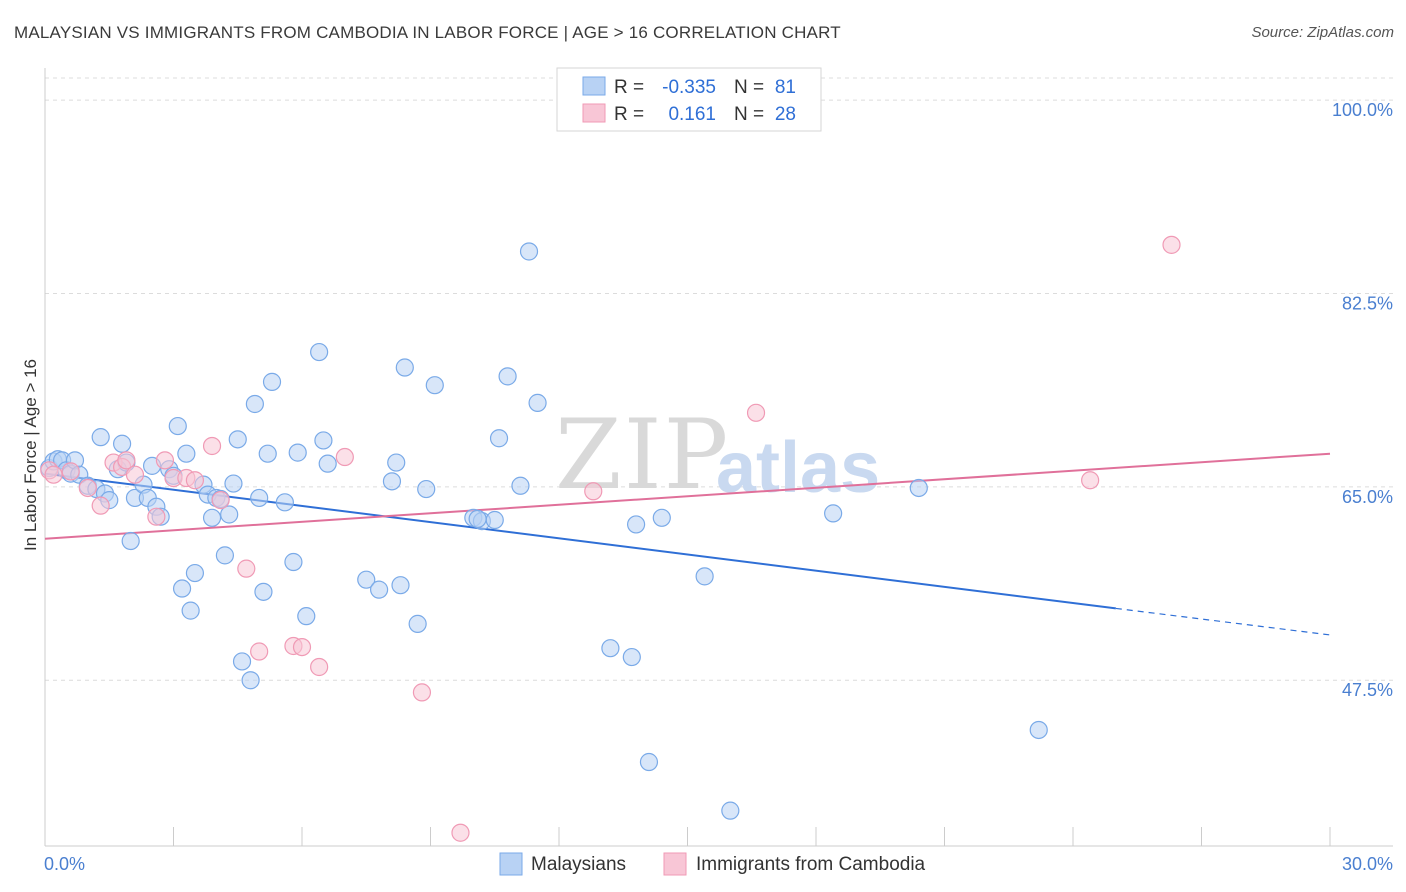 This screenshot has width=1406, height=892. I want to click on legend-swatch-malaysians, so click(594, 86).